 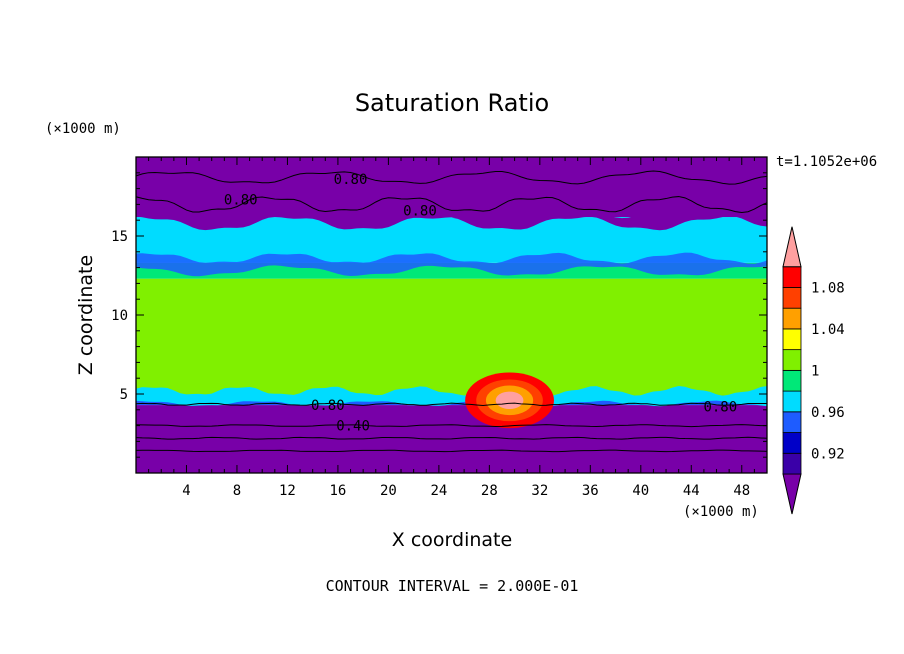 I want to click on contour-label-0: 0.80, so click(x=351, y=180).